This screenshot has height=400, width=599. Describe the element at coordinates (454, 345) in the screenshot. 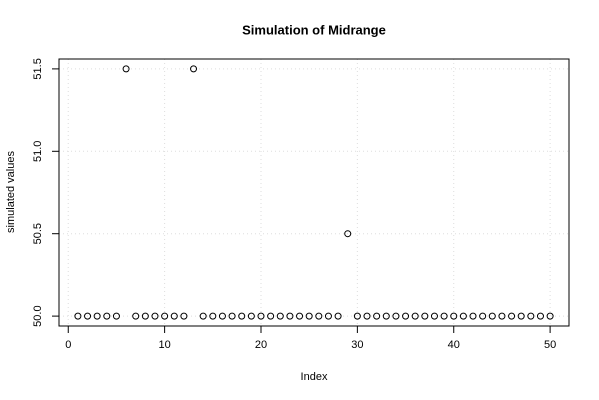

I see `x-tick-label: 40` at that location.